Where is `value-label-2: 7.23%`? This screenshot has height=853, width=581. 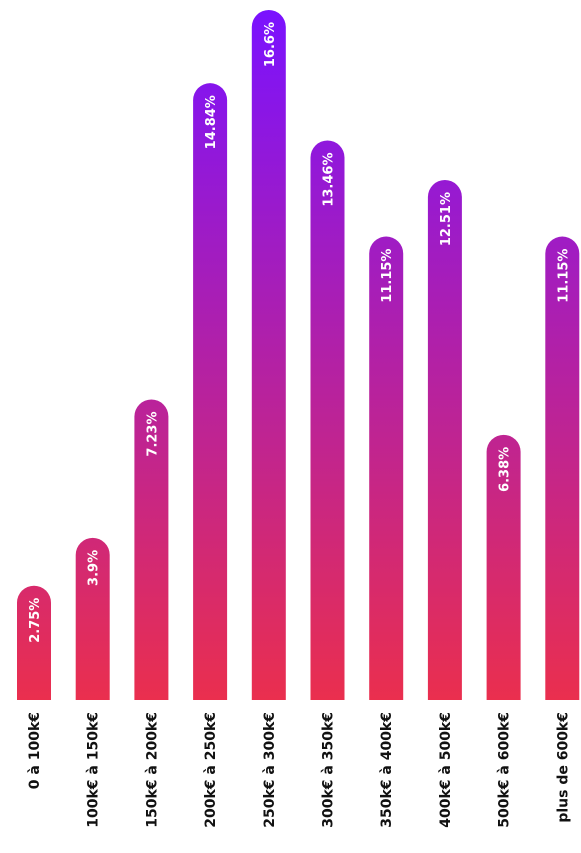
value-label-2: 7.23% is located at coordinates (152, 433).